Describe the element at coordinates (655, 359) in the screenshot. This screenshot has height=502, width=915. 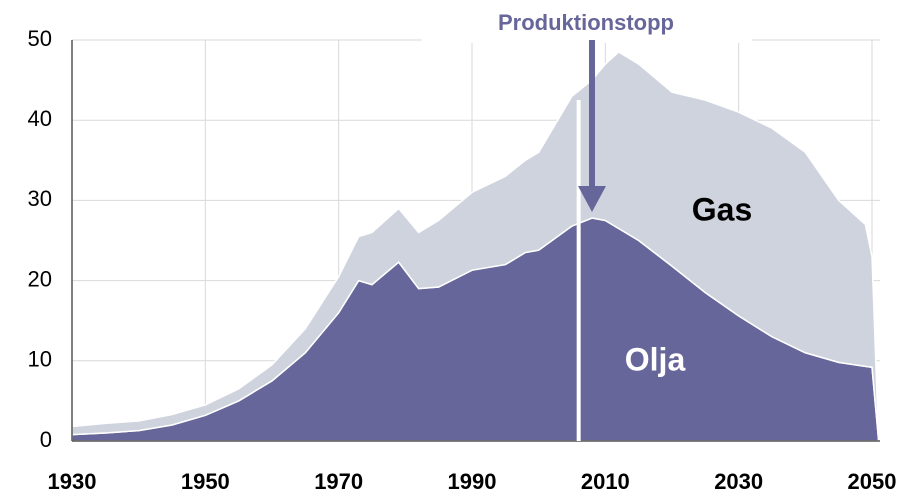
I see `series-label: Olja` at that location.